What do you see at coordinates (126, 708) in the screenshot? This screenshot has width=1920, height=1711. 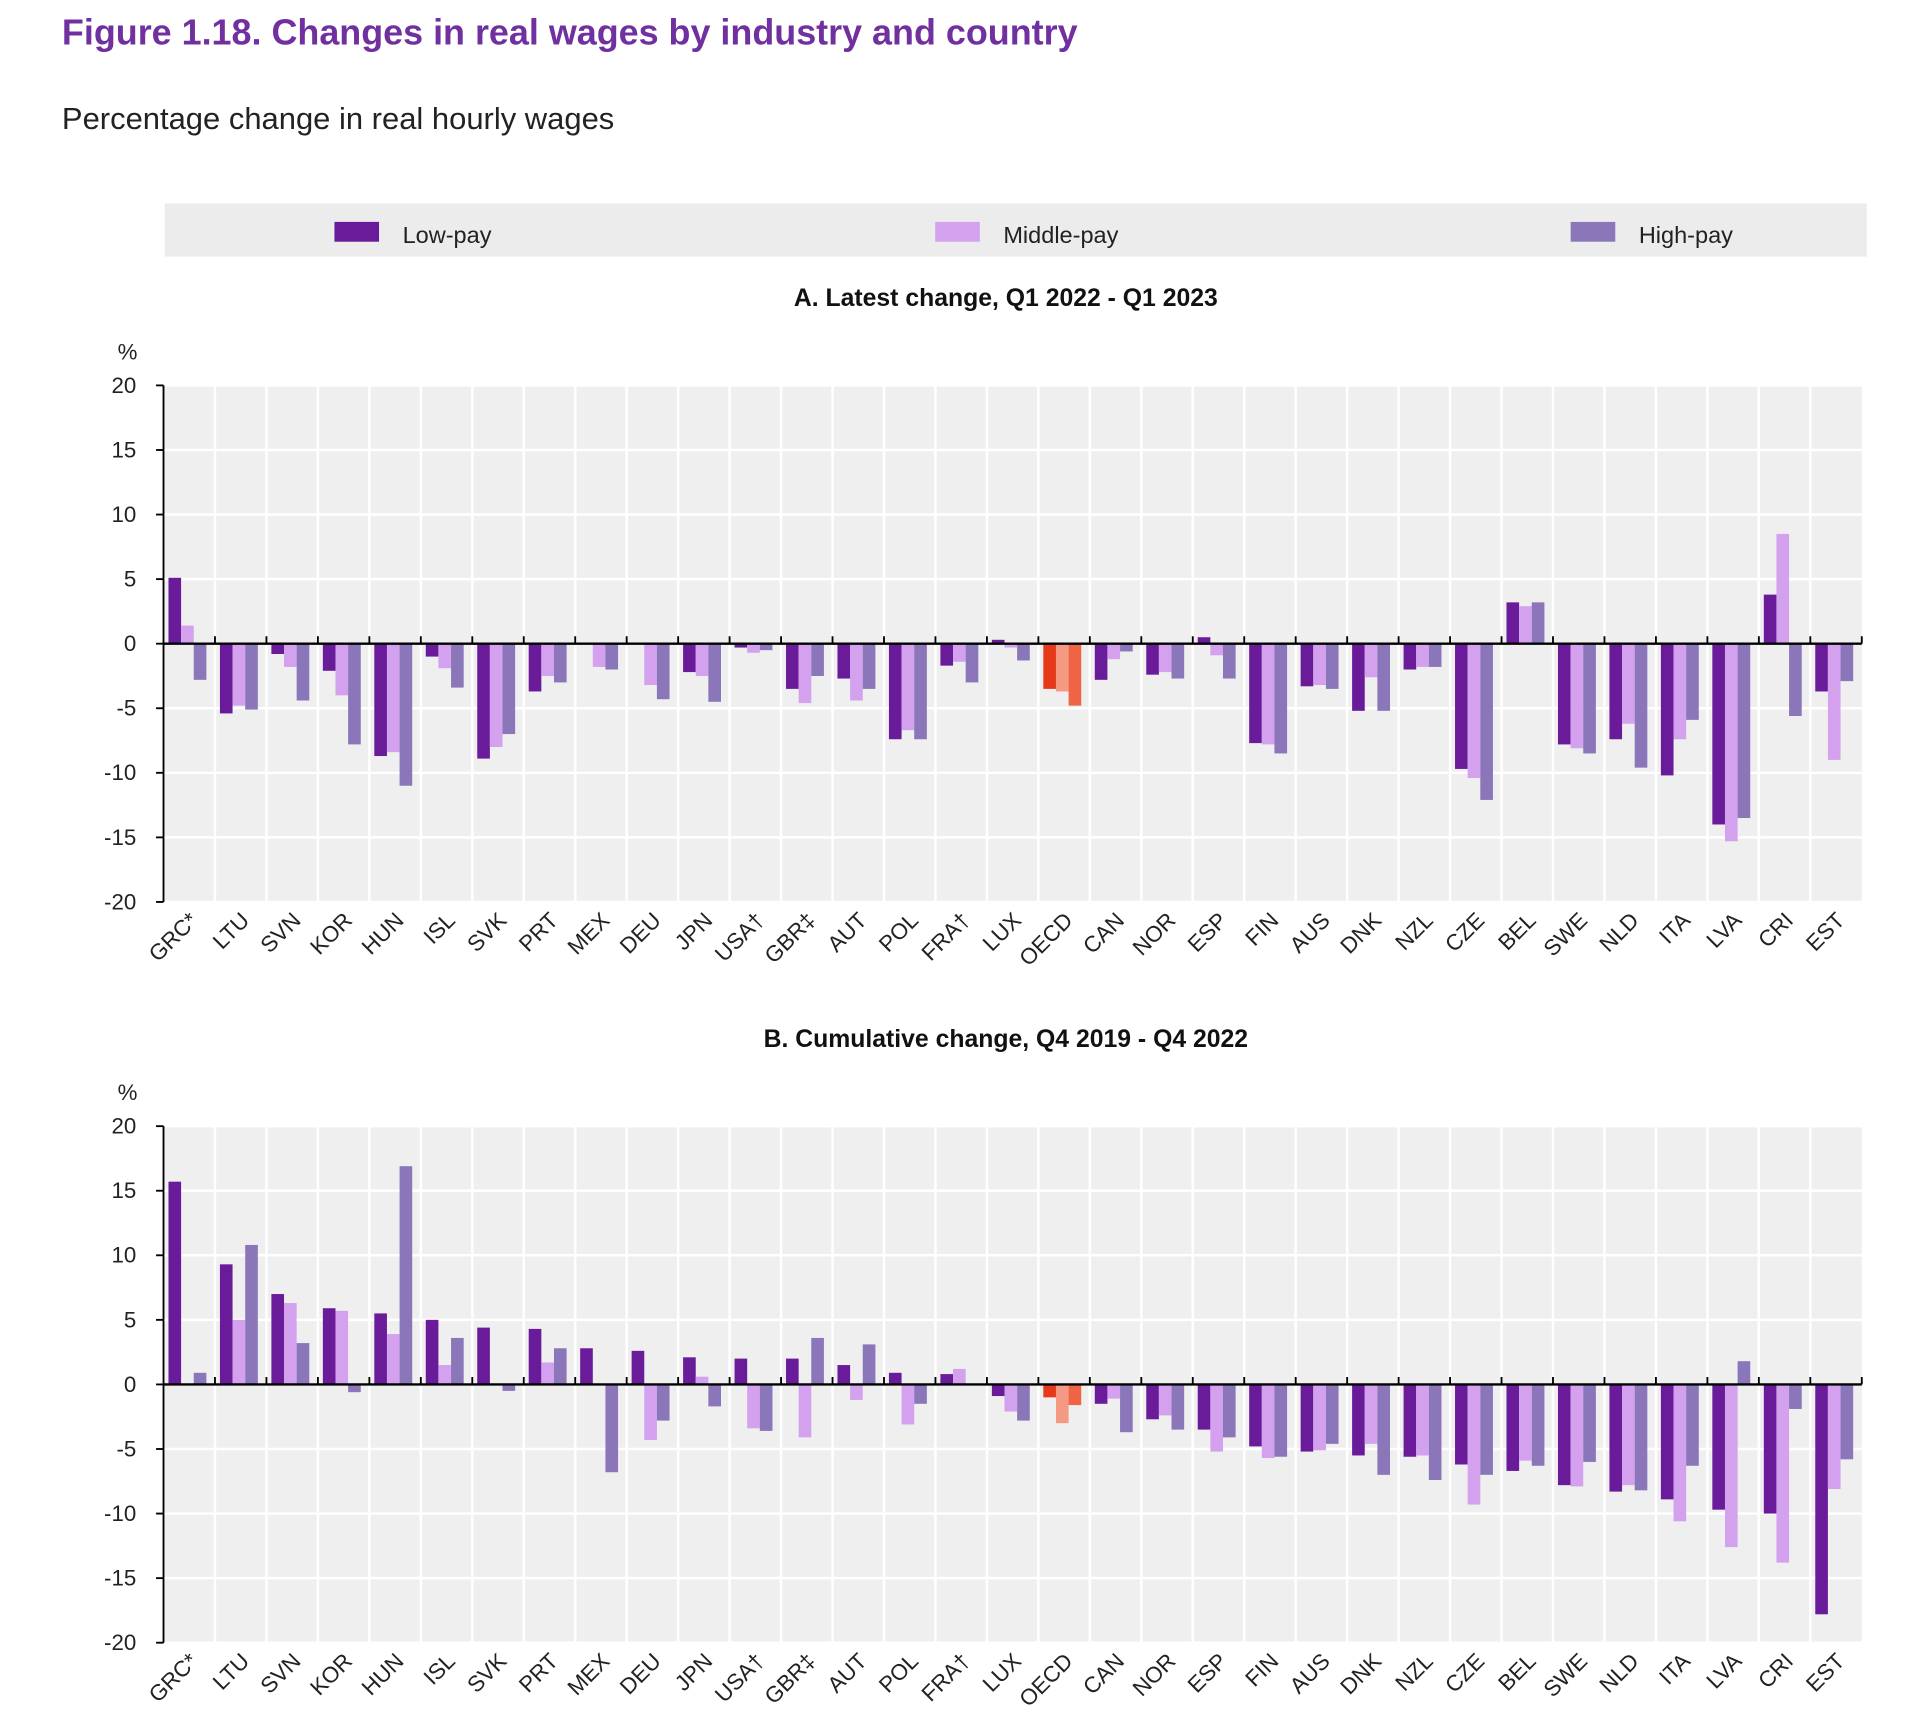 I see `y-tick-label: -5` at bounding box center [126, 708].